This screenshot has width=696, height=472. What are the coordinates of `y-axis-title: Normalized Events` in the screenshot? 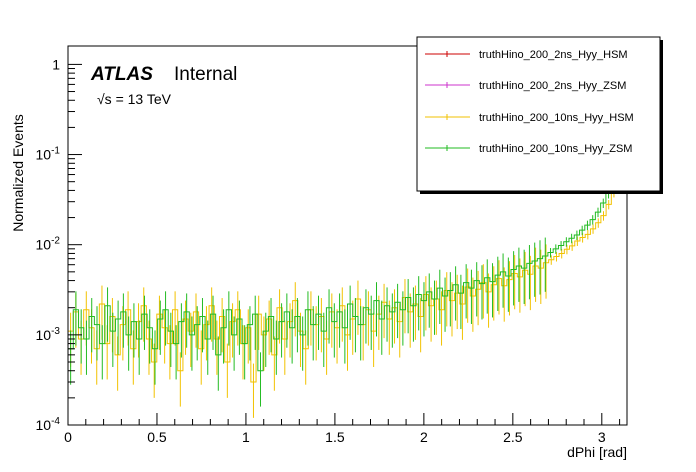 It's located at (18, 173).